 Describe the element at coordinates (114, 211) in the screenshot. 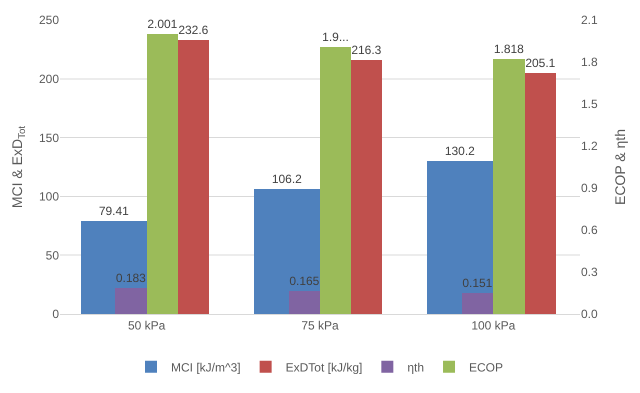

I see `data-label: 79.41` at that location.